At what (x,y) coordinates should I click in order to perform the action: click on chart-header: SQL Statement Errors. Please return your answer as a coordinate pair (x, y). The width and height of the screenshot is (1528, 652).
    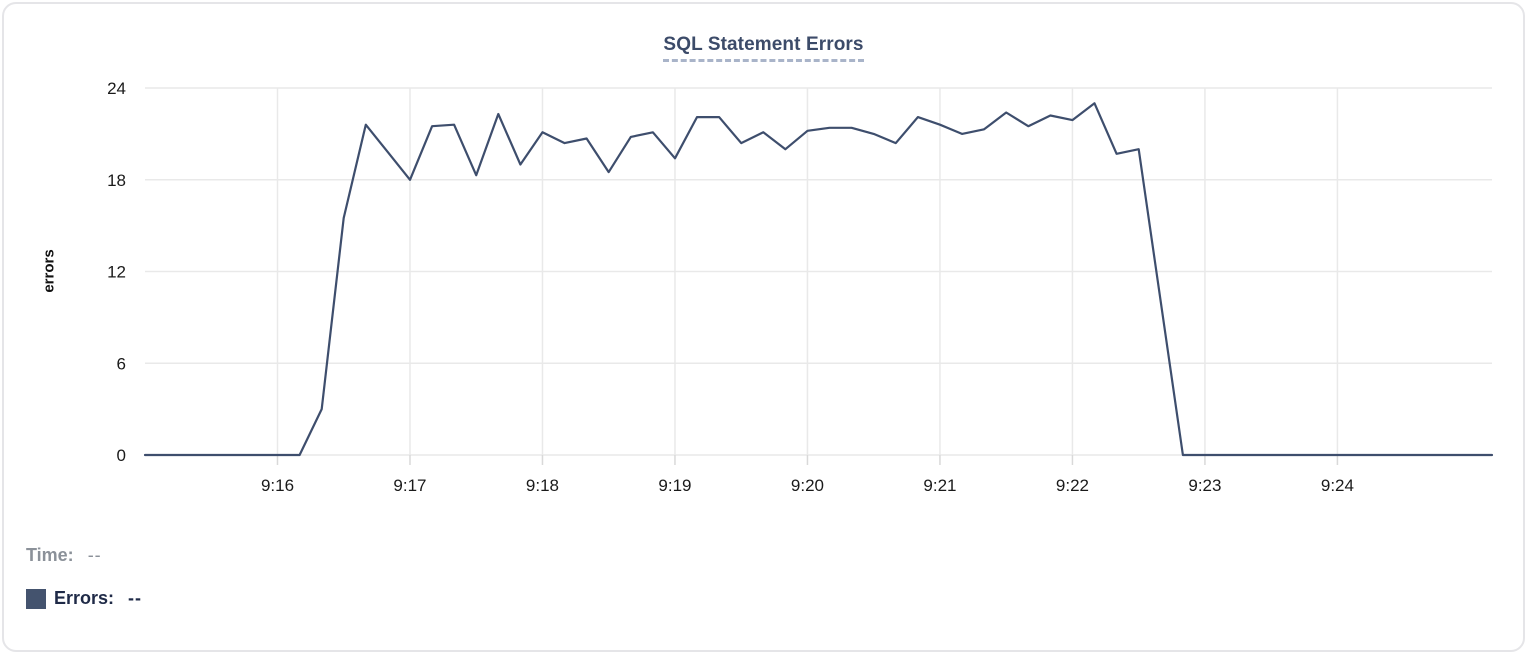
    Looking at the image, I should click on (763, 48).